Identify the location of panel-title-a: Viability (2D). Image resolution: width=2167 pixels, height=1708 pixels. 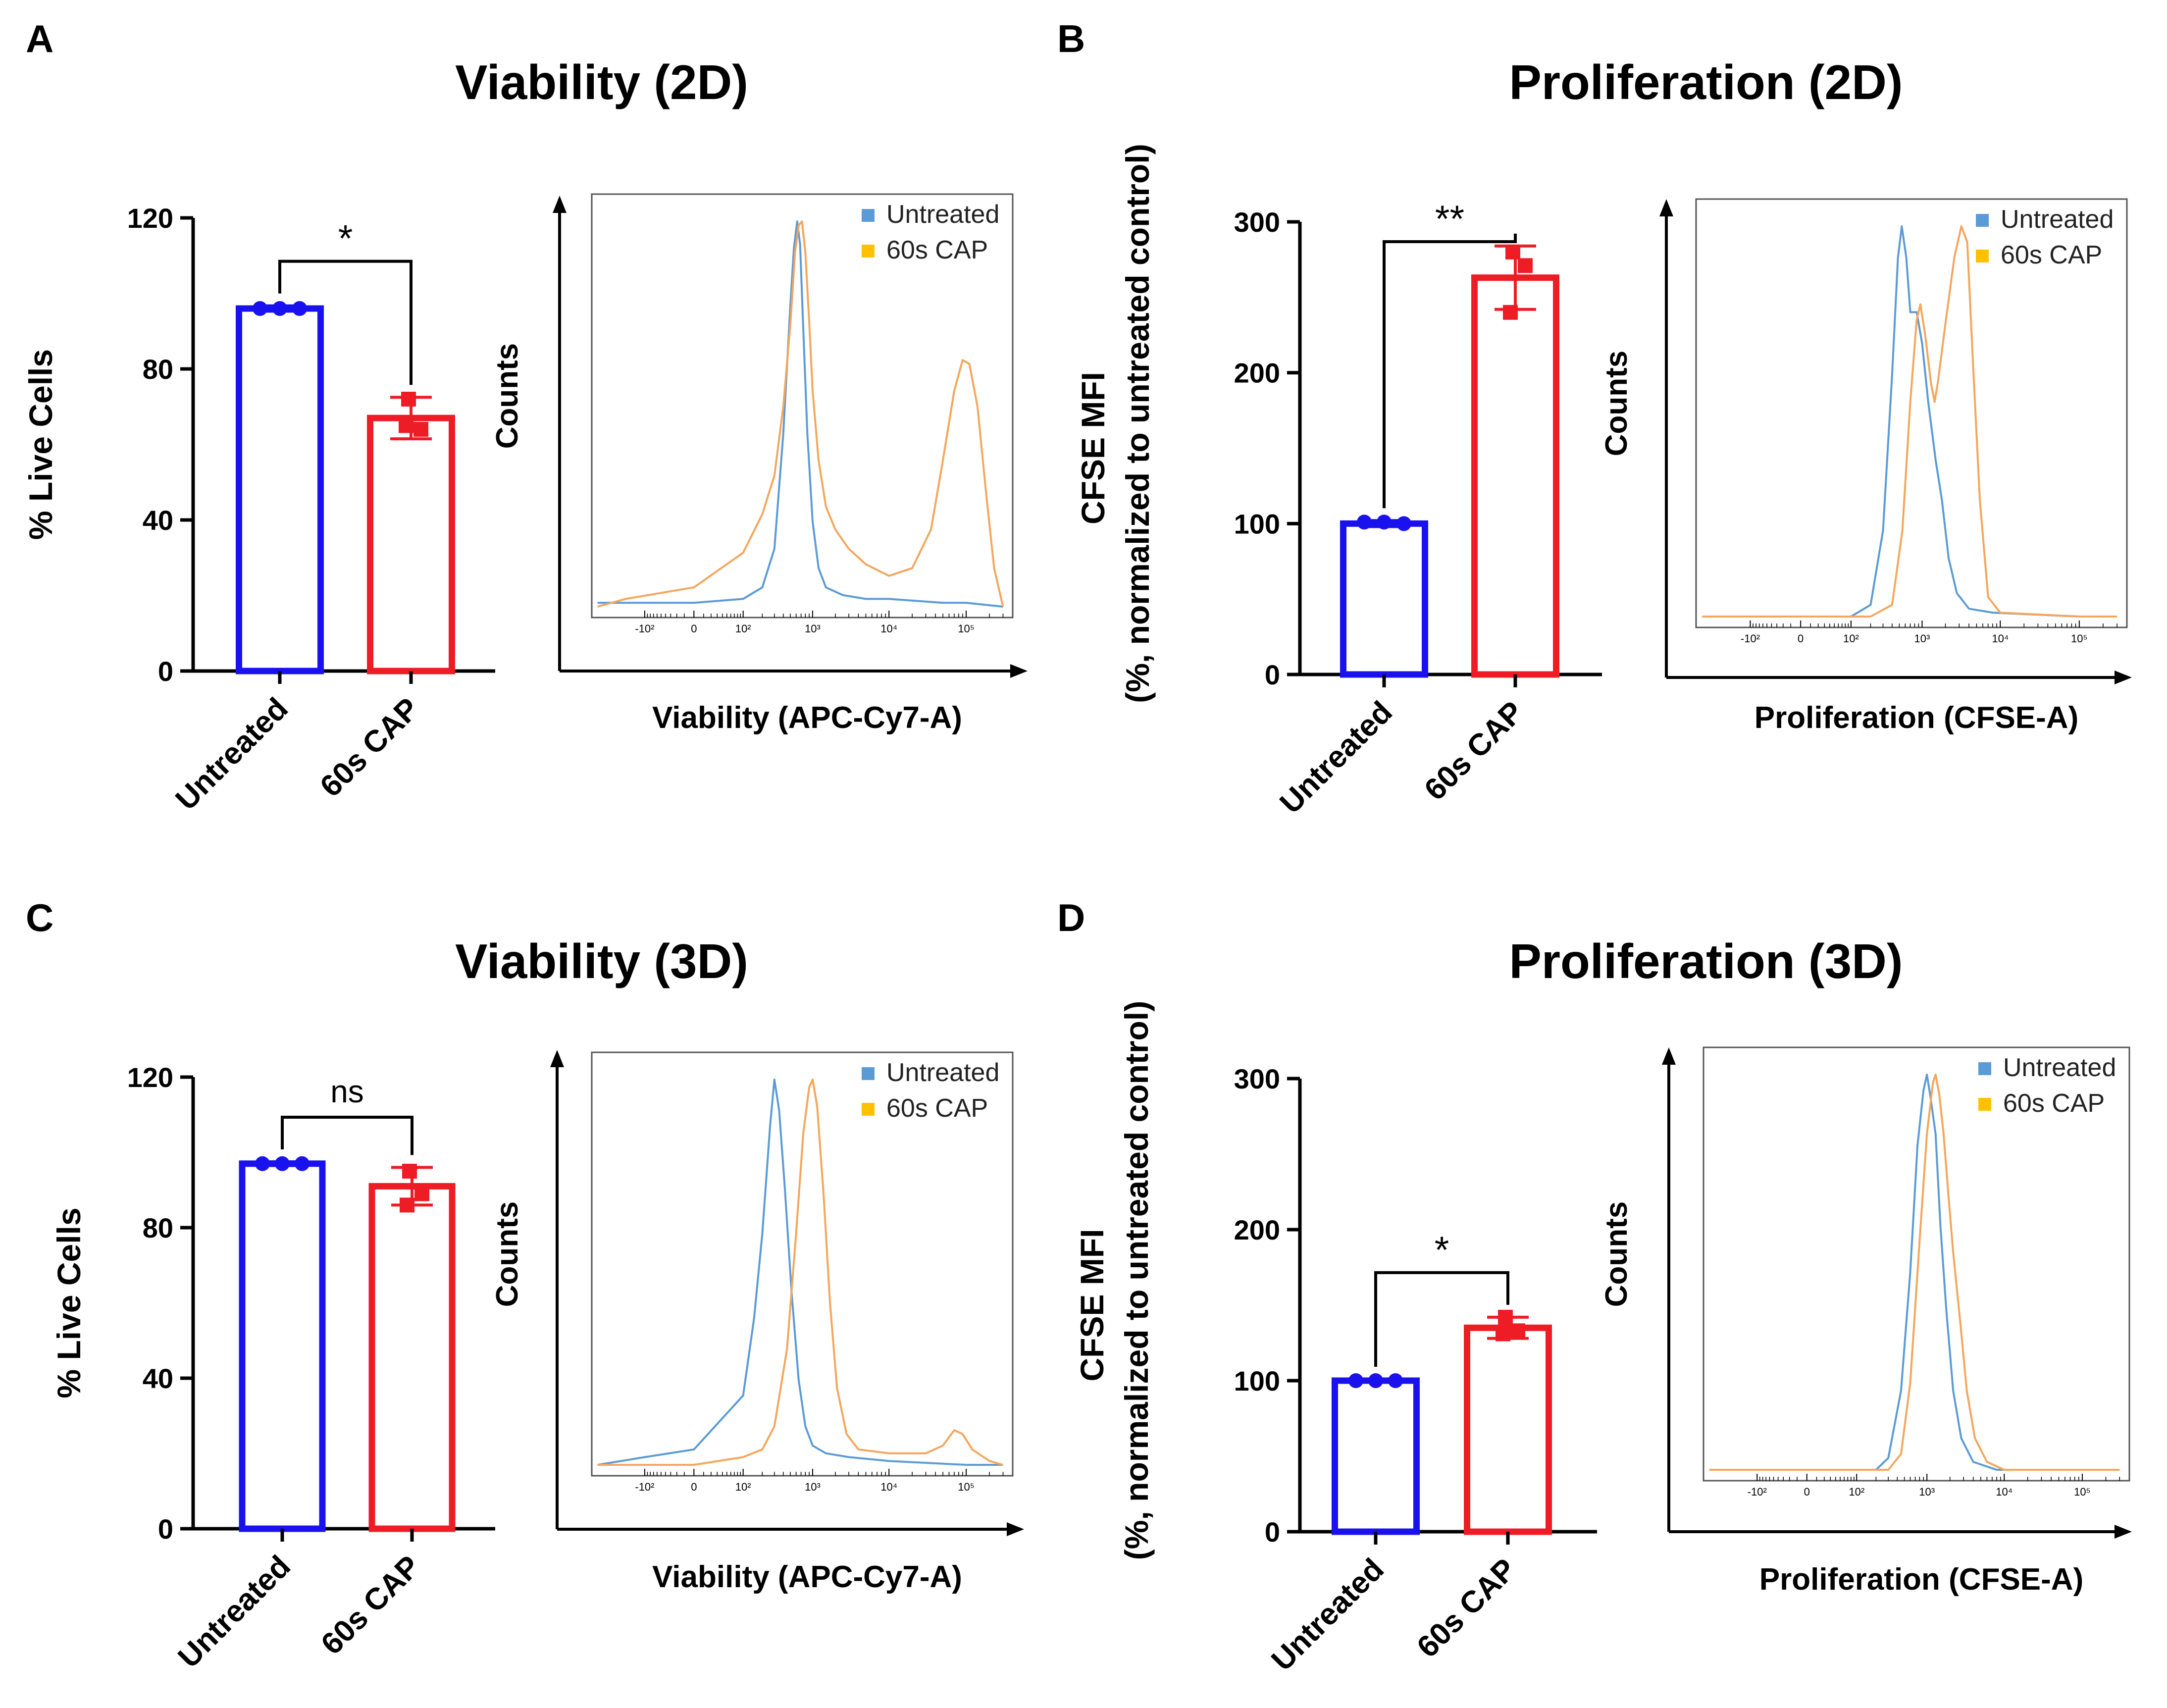
(601, 82).